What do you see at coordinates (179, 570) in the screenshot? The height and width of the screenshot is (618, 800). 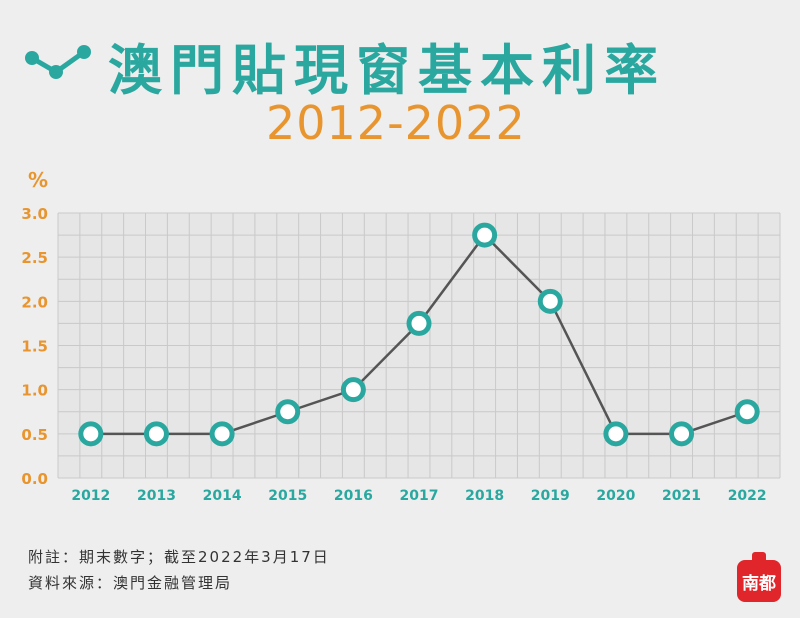 I see `footnotes: 附註：期末數字；截至2022年3月17日 資料來源：澳門金融管理局` at bounding box center [179, 570].